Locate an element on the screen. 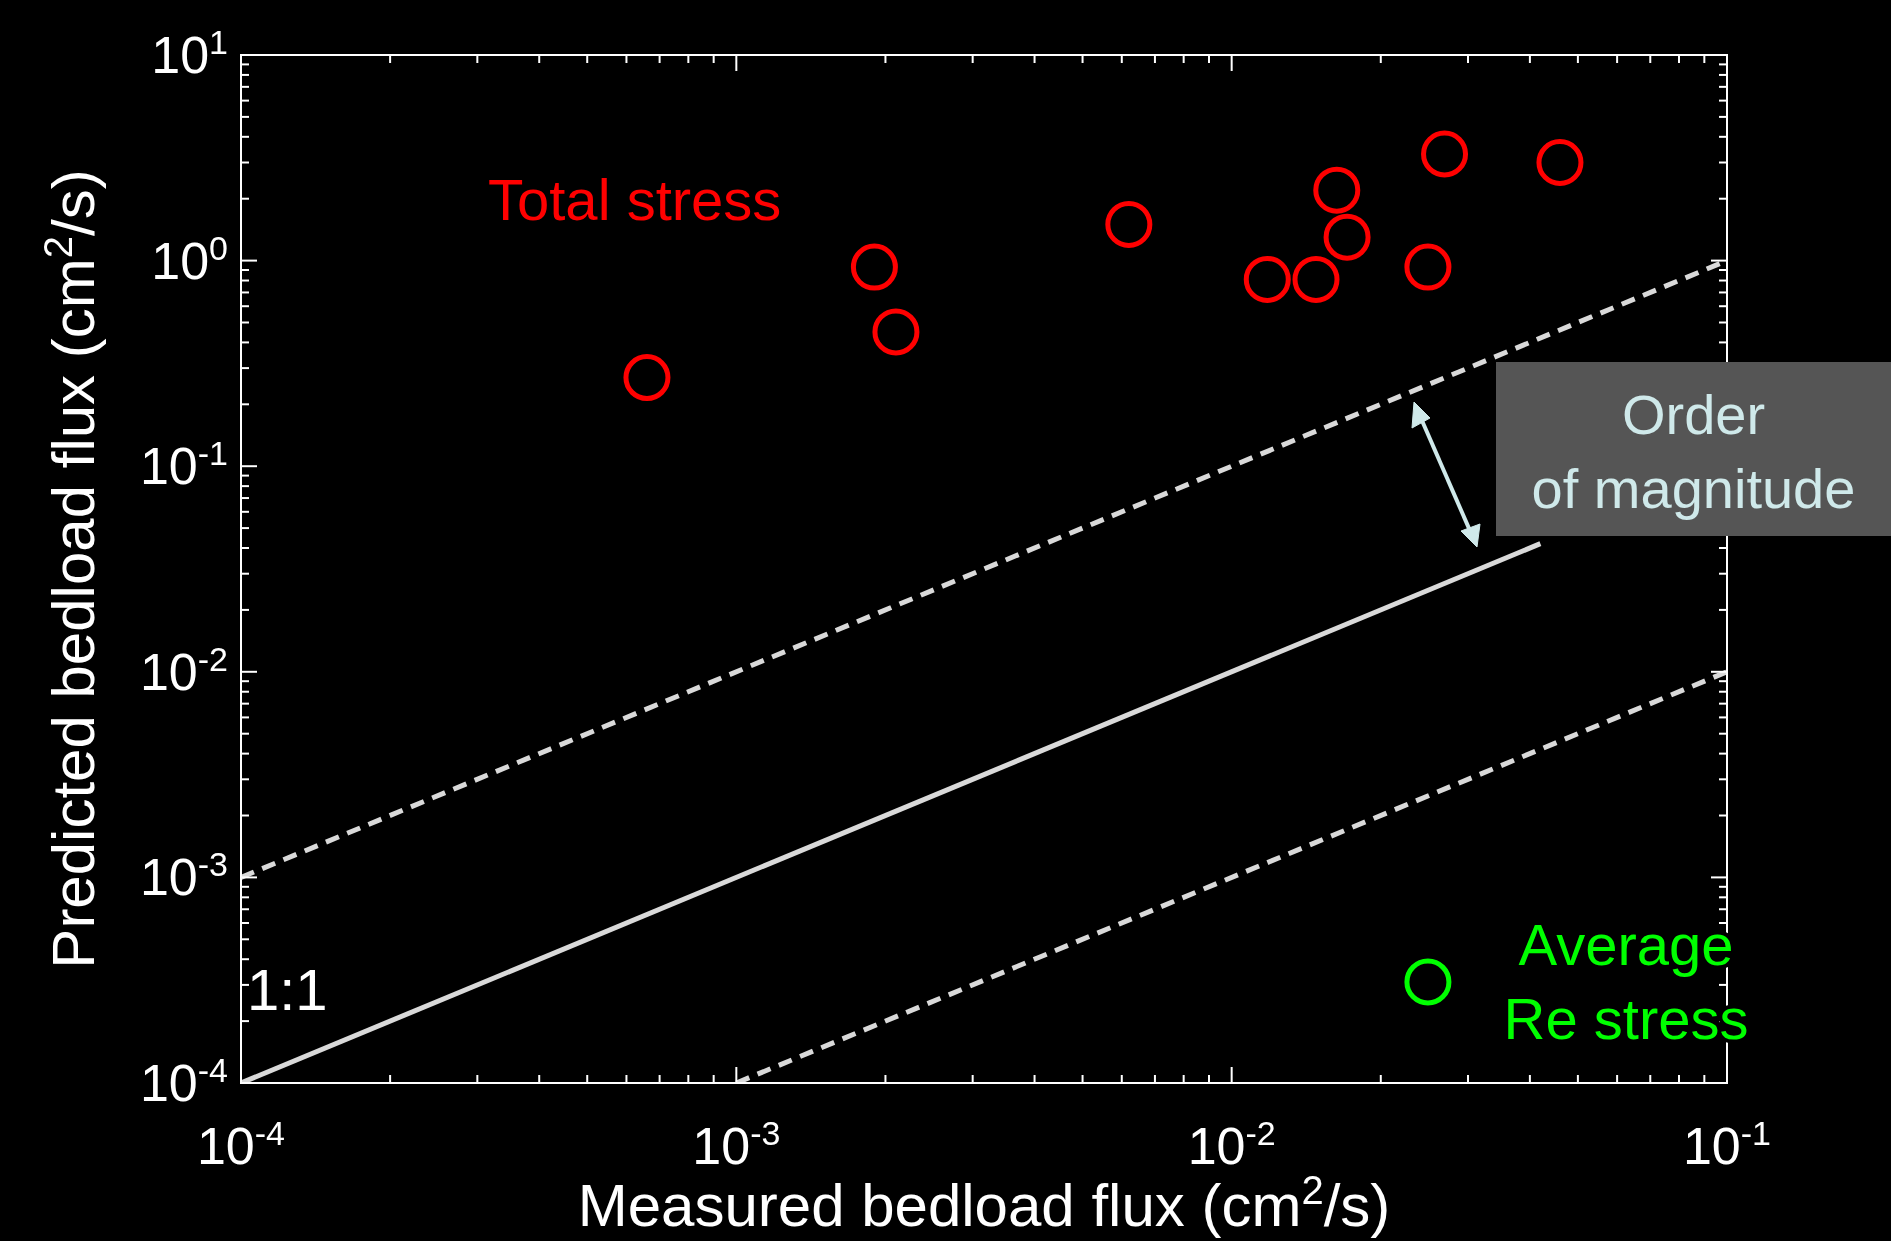 This screenshot has width=1891, height=1241. y-tick-label: 10$^{-1}$ is located at coordinates (183, 465).